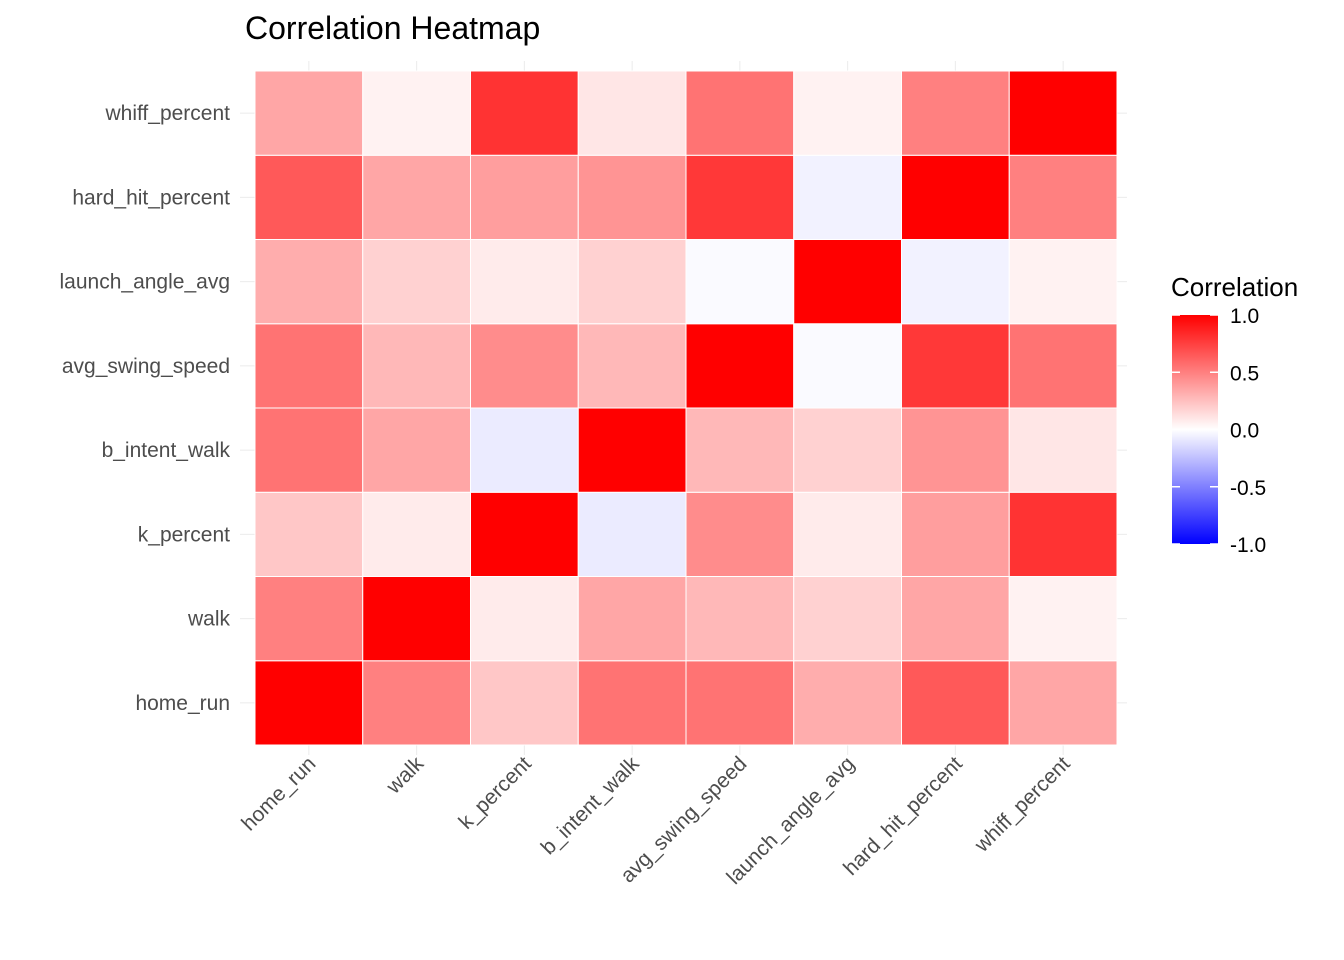 Image resolution: width=1344 pixels, height=960 pixels. Describe the element at coordinates (632, 113) in the screenshot. I see `heatmap-cell-b_intent_walk-whiff_percent` at that location.